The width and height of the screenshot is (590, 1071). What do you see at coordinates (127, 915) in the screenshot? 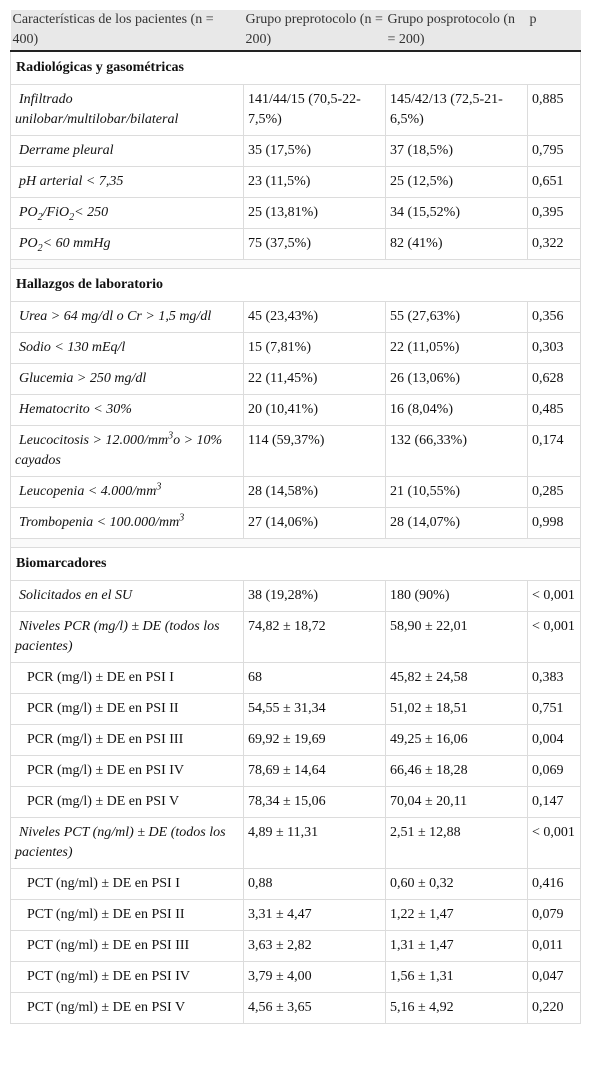
I see `row-label: PCT (ng/ml) ± DE en PSI II` at bounding box center [127, 915].